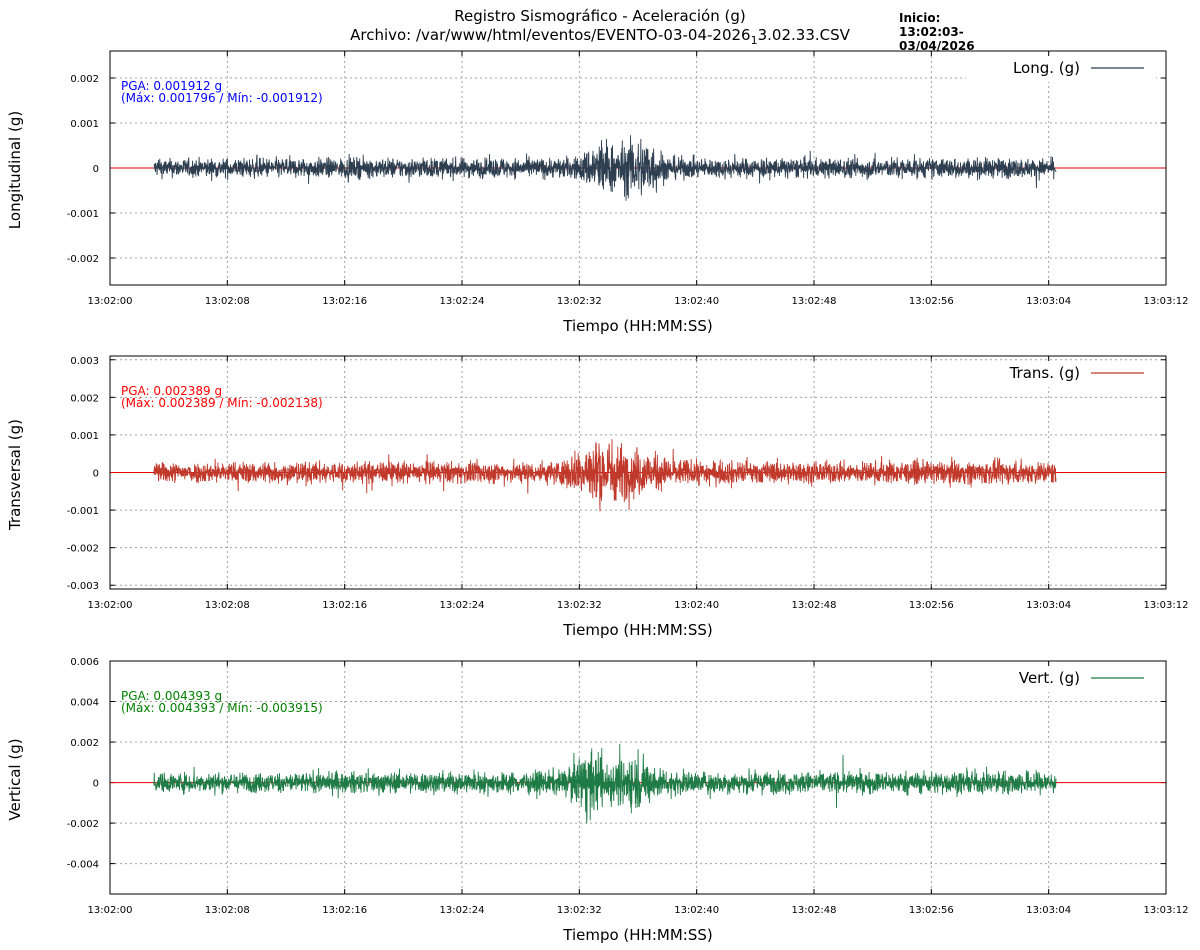 The image size is (1200, 950). Describe the element at coordinates (600, 16) in the screenshot. I see `figure-title-line1: Registro Sismográfico - Aceleración (g)` at that location.